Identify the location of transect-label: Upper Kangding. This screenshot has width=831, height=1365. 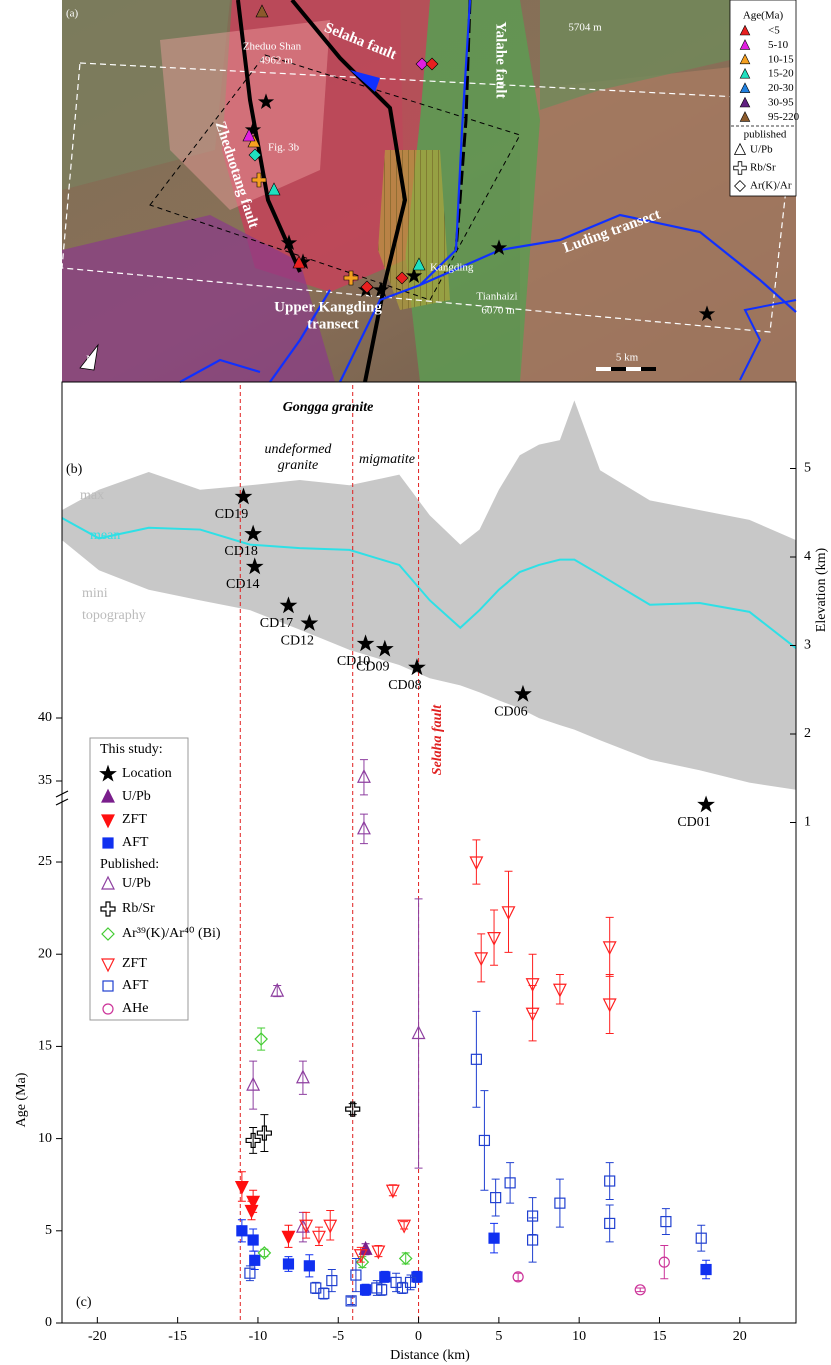
(328, 307).